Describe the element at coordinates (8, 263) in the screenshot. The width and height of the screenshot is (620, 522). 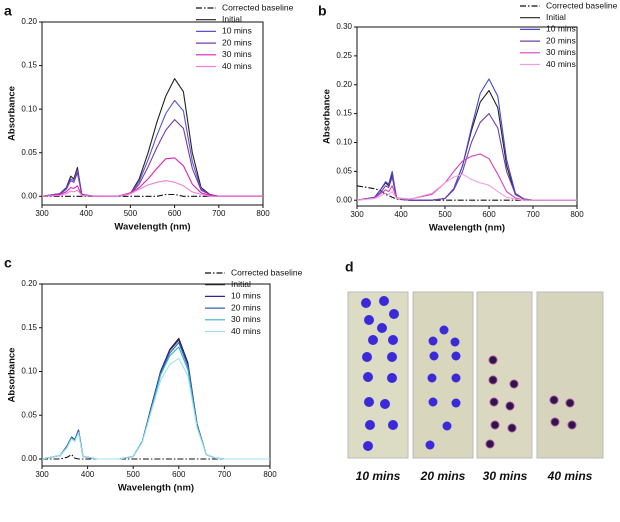
I see `panel-label: c` at that location.